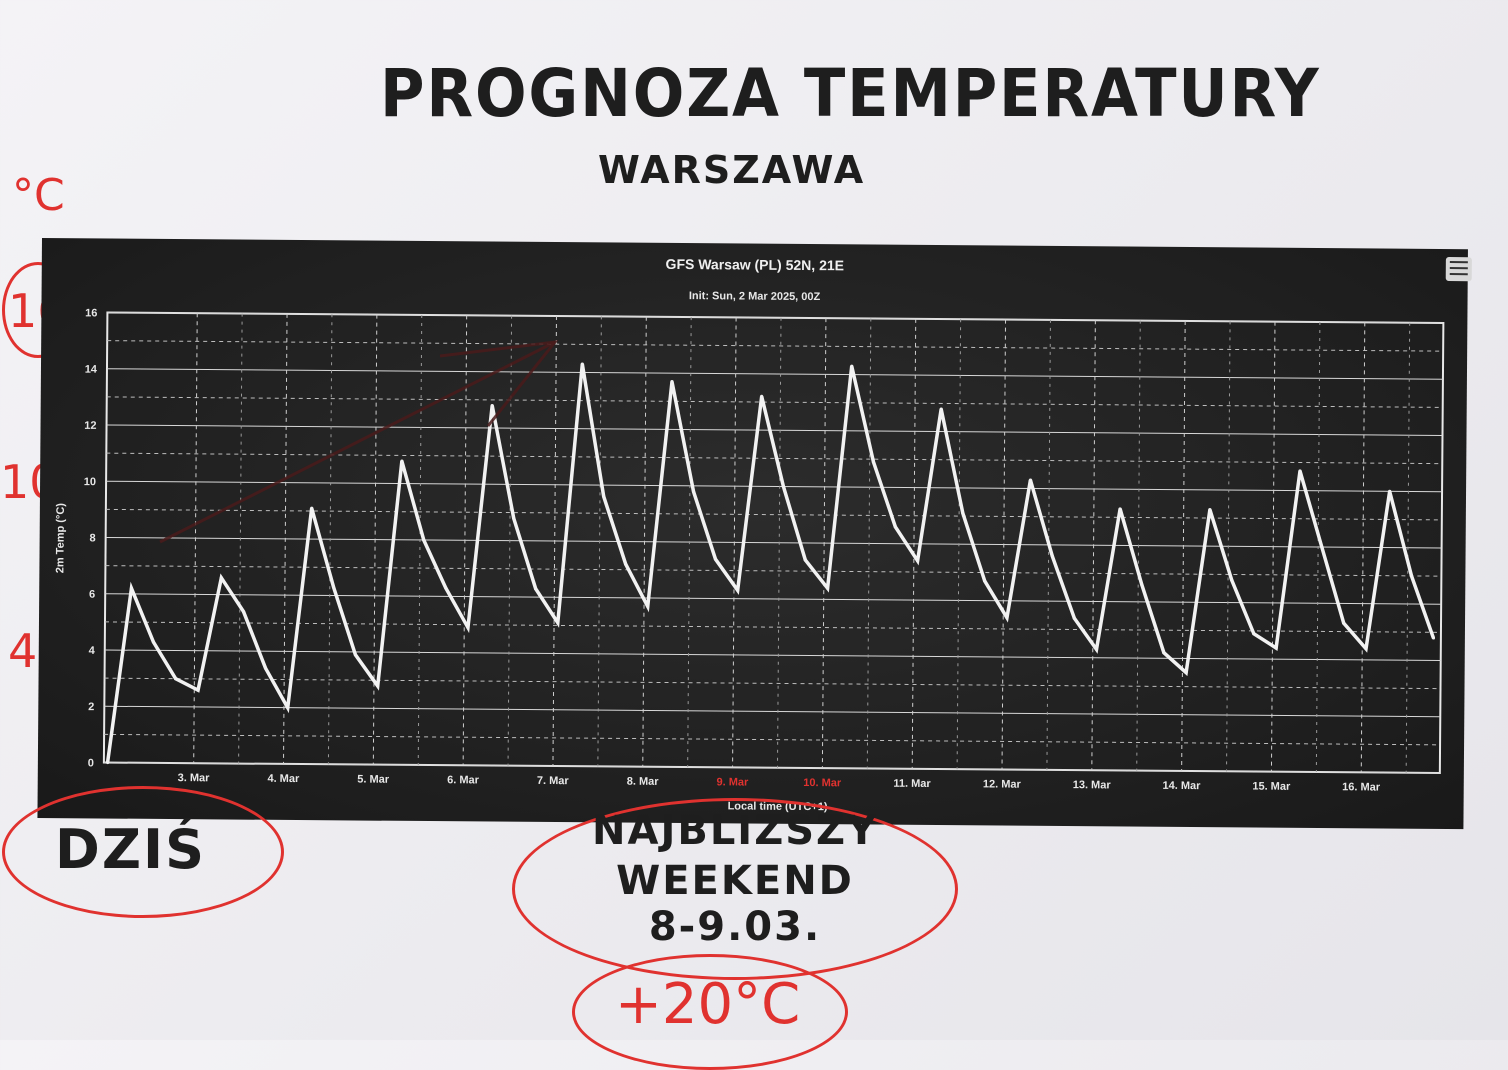 This screenshot has width=1508, height=1070. I want to click on x-tick-label: 14. Mar, so click(1182, 786).